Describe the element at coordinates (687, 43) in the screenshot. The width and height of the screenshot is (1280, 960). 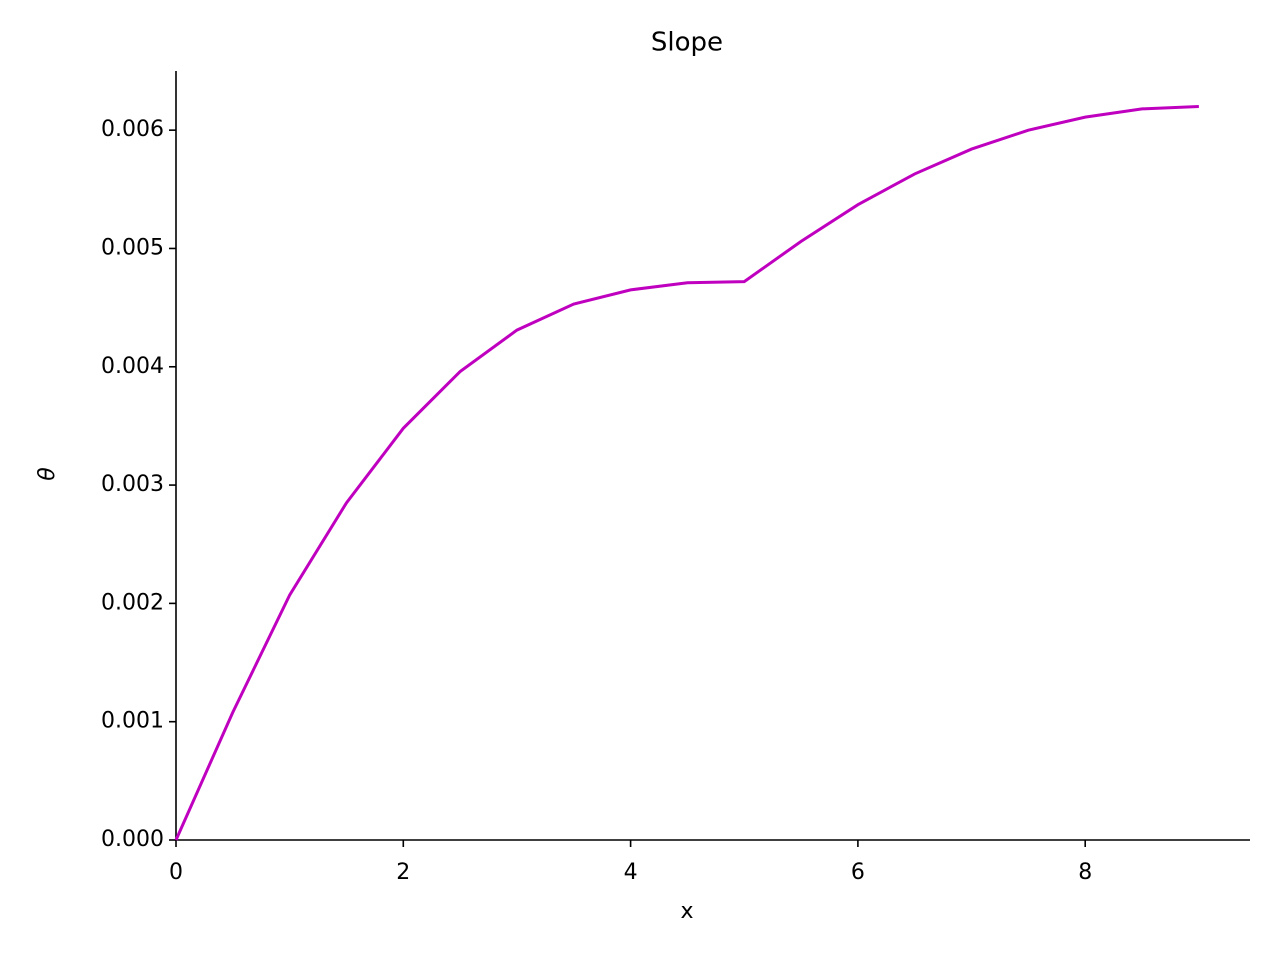
I see `chart-title: Slope` at that location.